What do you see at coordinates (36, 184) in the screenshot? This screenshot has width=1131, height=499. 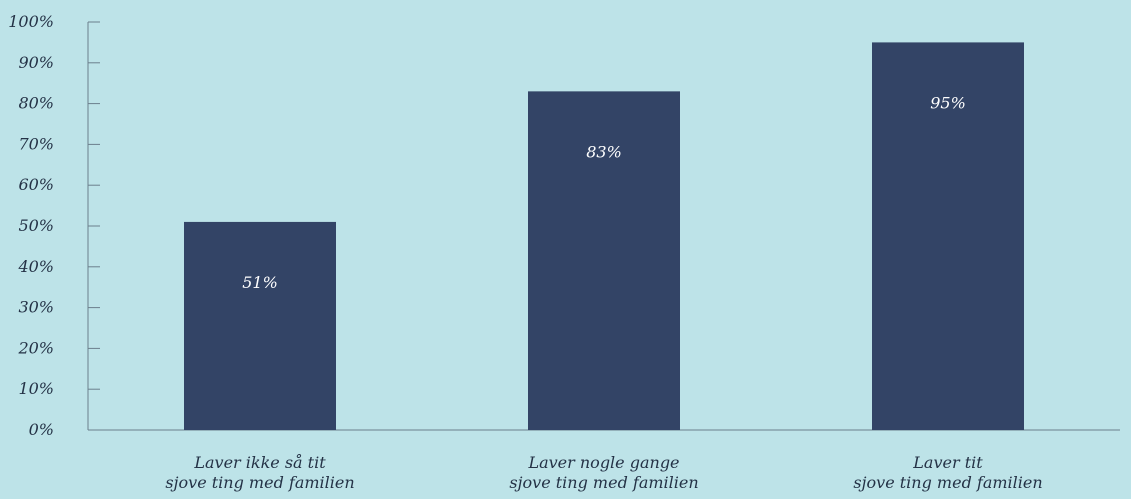 I see `y-tick-label: 60%` at bounding box center [36, 184].